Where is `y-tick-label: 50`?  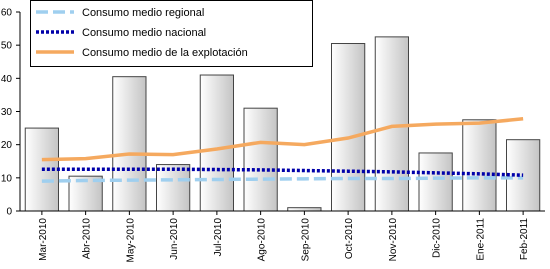 y-tick-label: 50 is located at coordinates (7, 46).